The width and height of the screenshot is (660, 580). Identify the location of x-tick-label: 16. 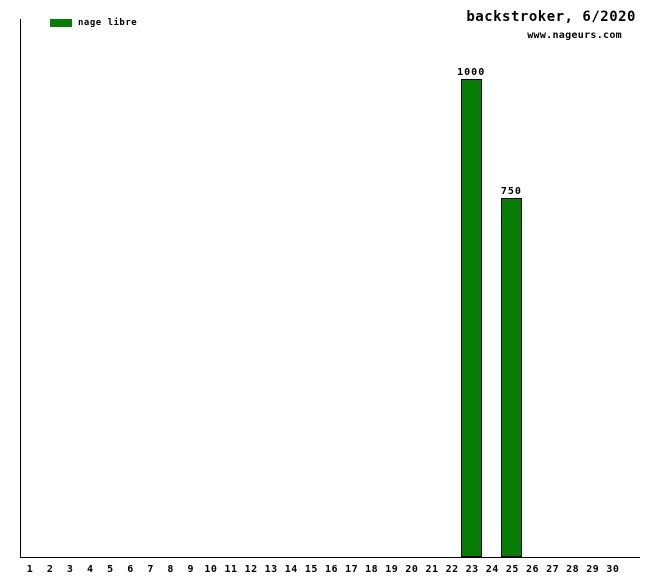
(331, 569).